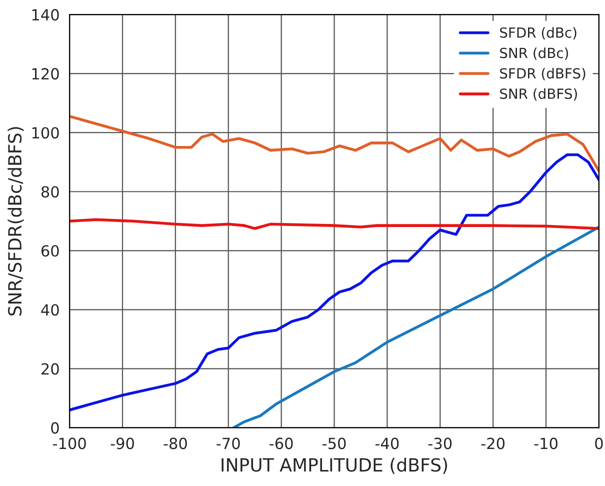 The height and width of the screenshot is (486, 605). Describe the element at coordinates (387, 444) in the screenshot. I see `x-tick-label: -40` at that location.